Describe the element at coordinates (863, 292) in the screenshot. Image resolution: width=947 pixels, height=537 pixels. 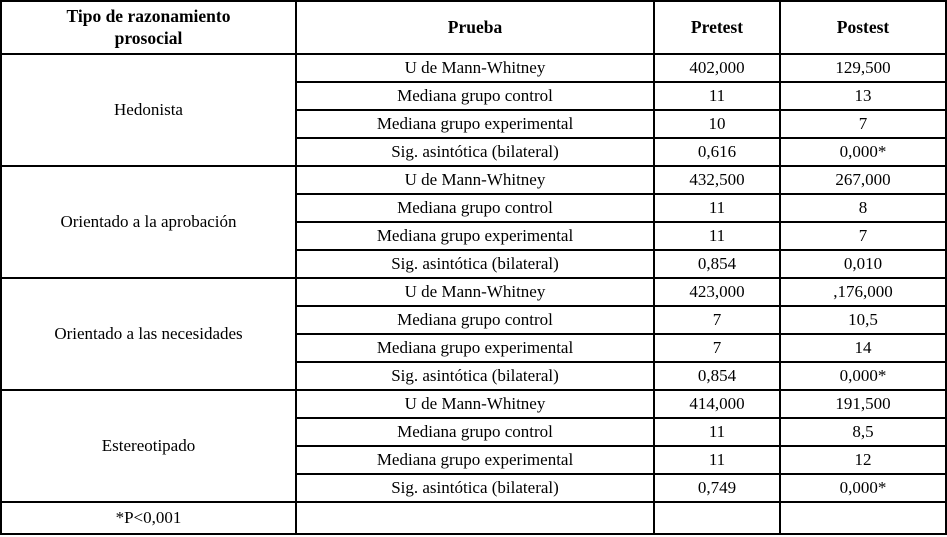
I see `cell-postest: ,176,000` at that location.